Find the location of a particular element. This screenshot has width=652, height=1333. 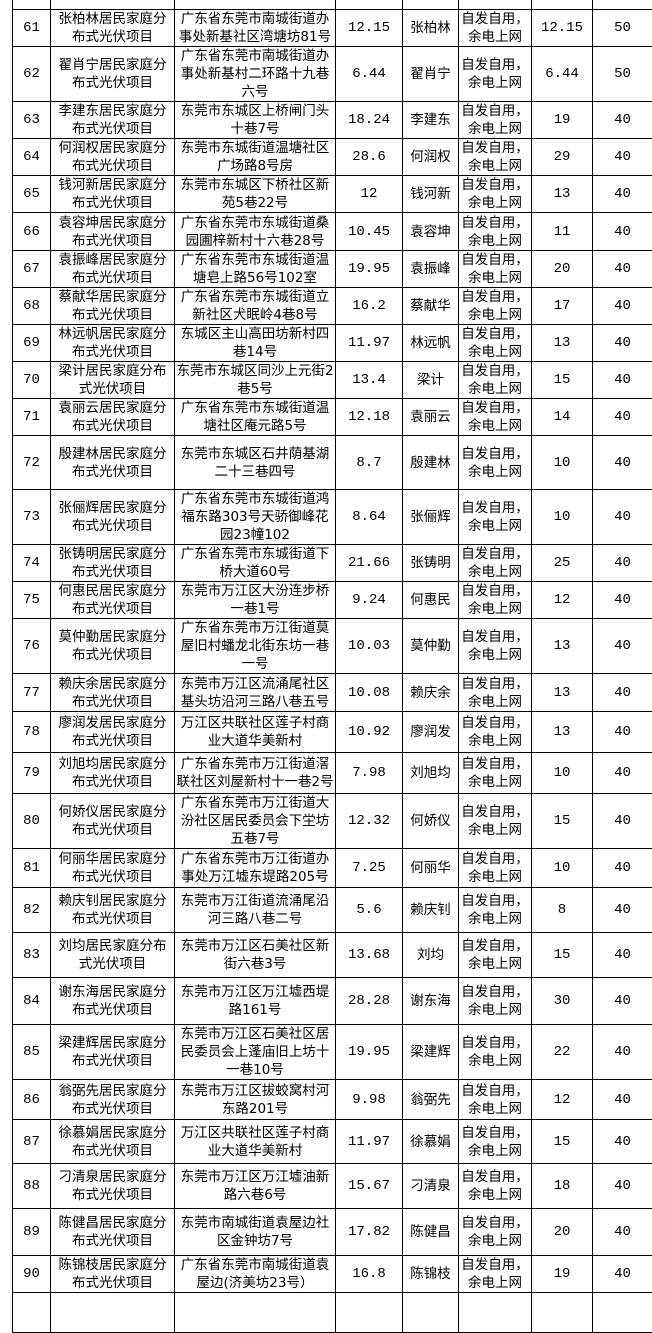

row-number-cell: 71 is located at coordinates (32, 417).